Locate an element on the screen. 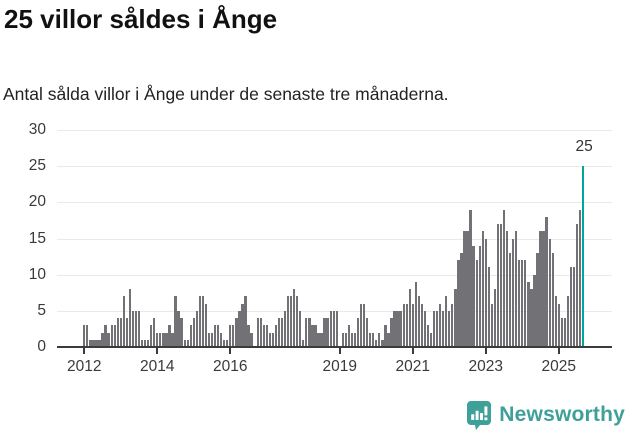  brand-footer: Newsworthy is located at coordinates (545, 415).